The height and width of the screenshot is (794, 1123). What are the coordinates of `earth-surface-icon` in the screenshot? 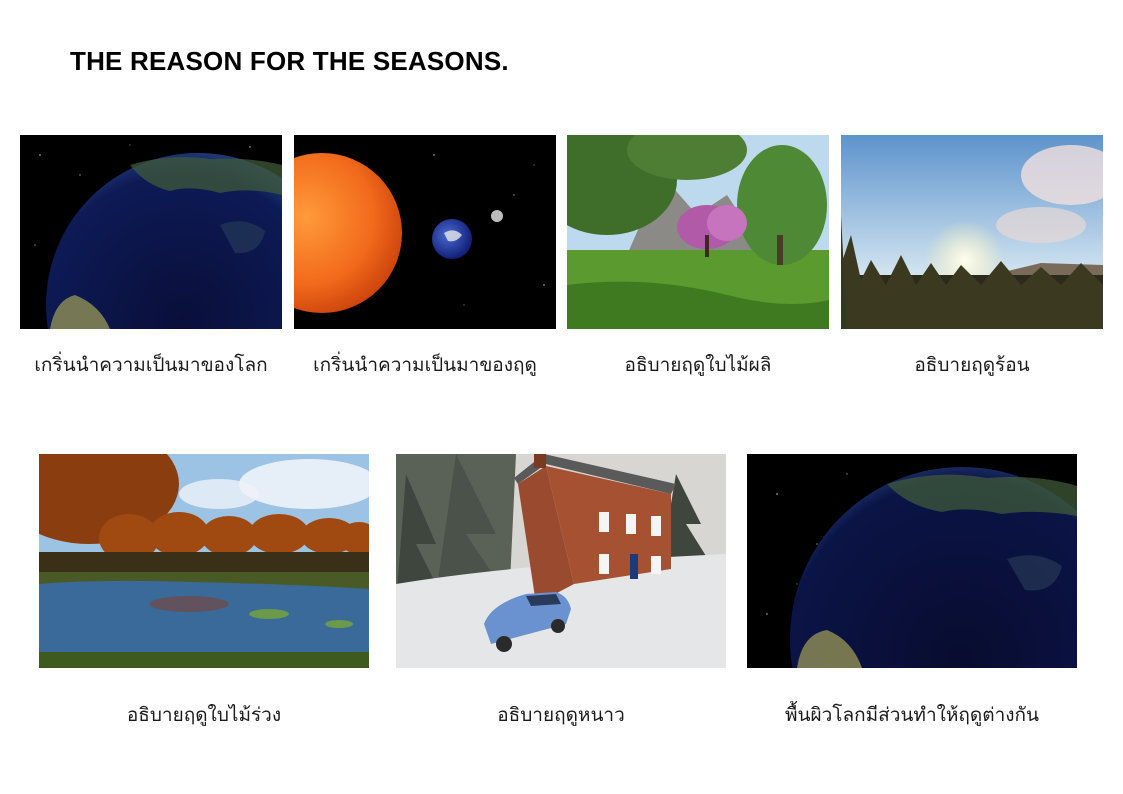 It's located at (912, 561).